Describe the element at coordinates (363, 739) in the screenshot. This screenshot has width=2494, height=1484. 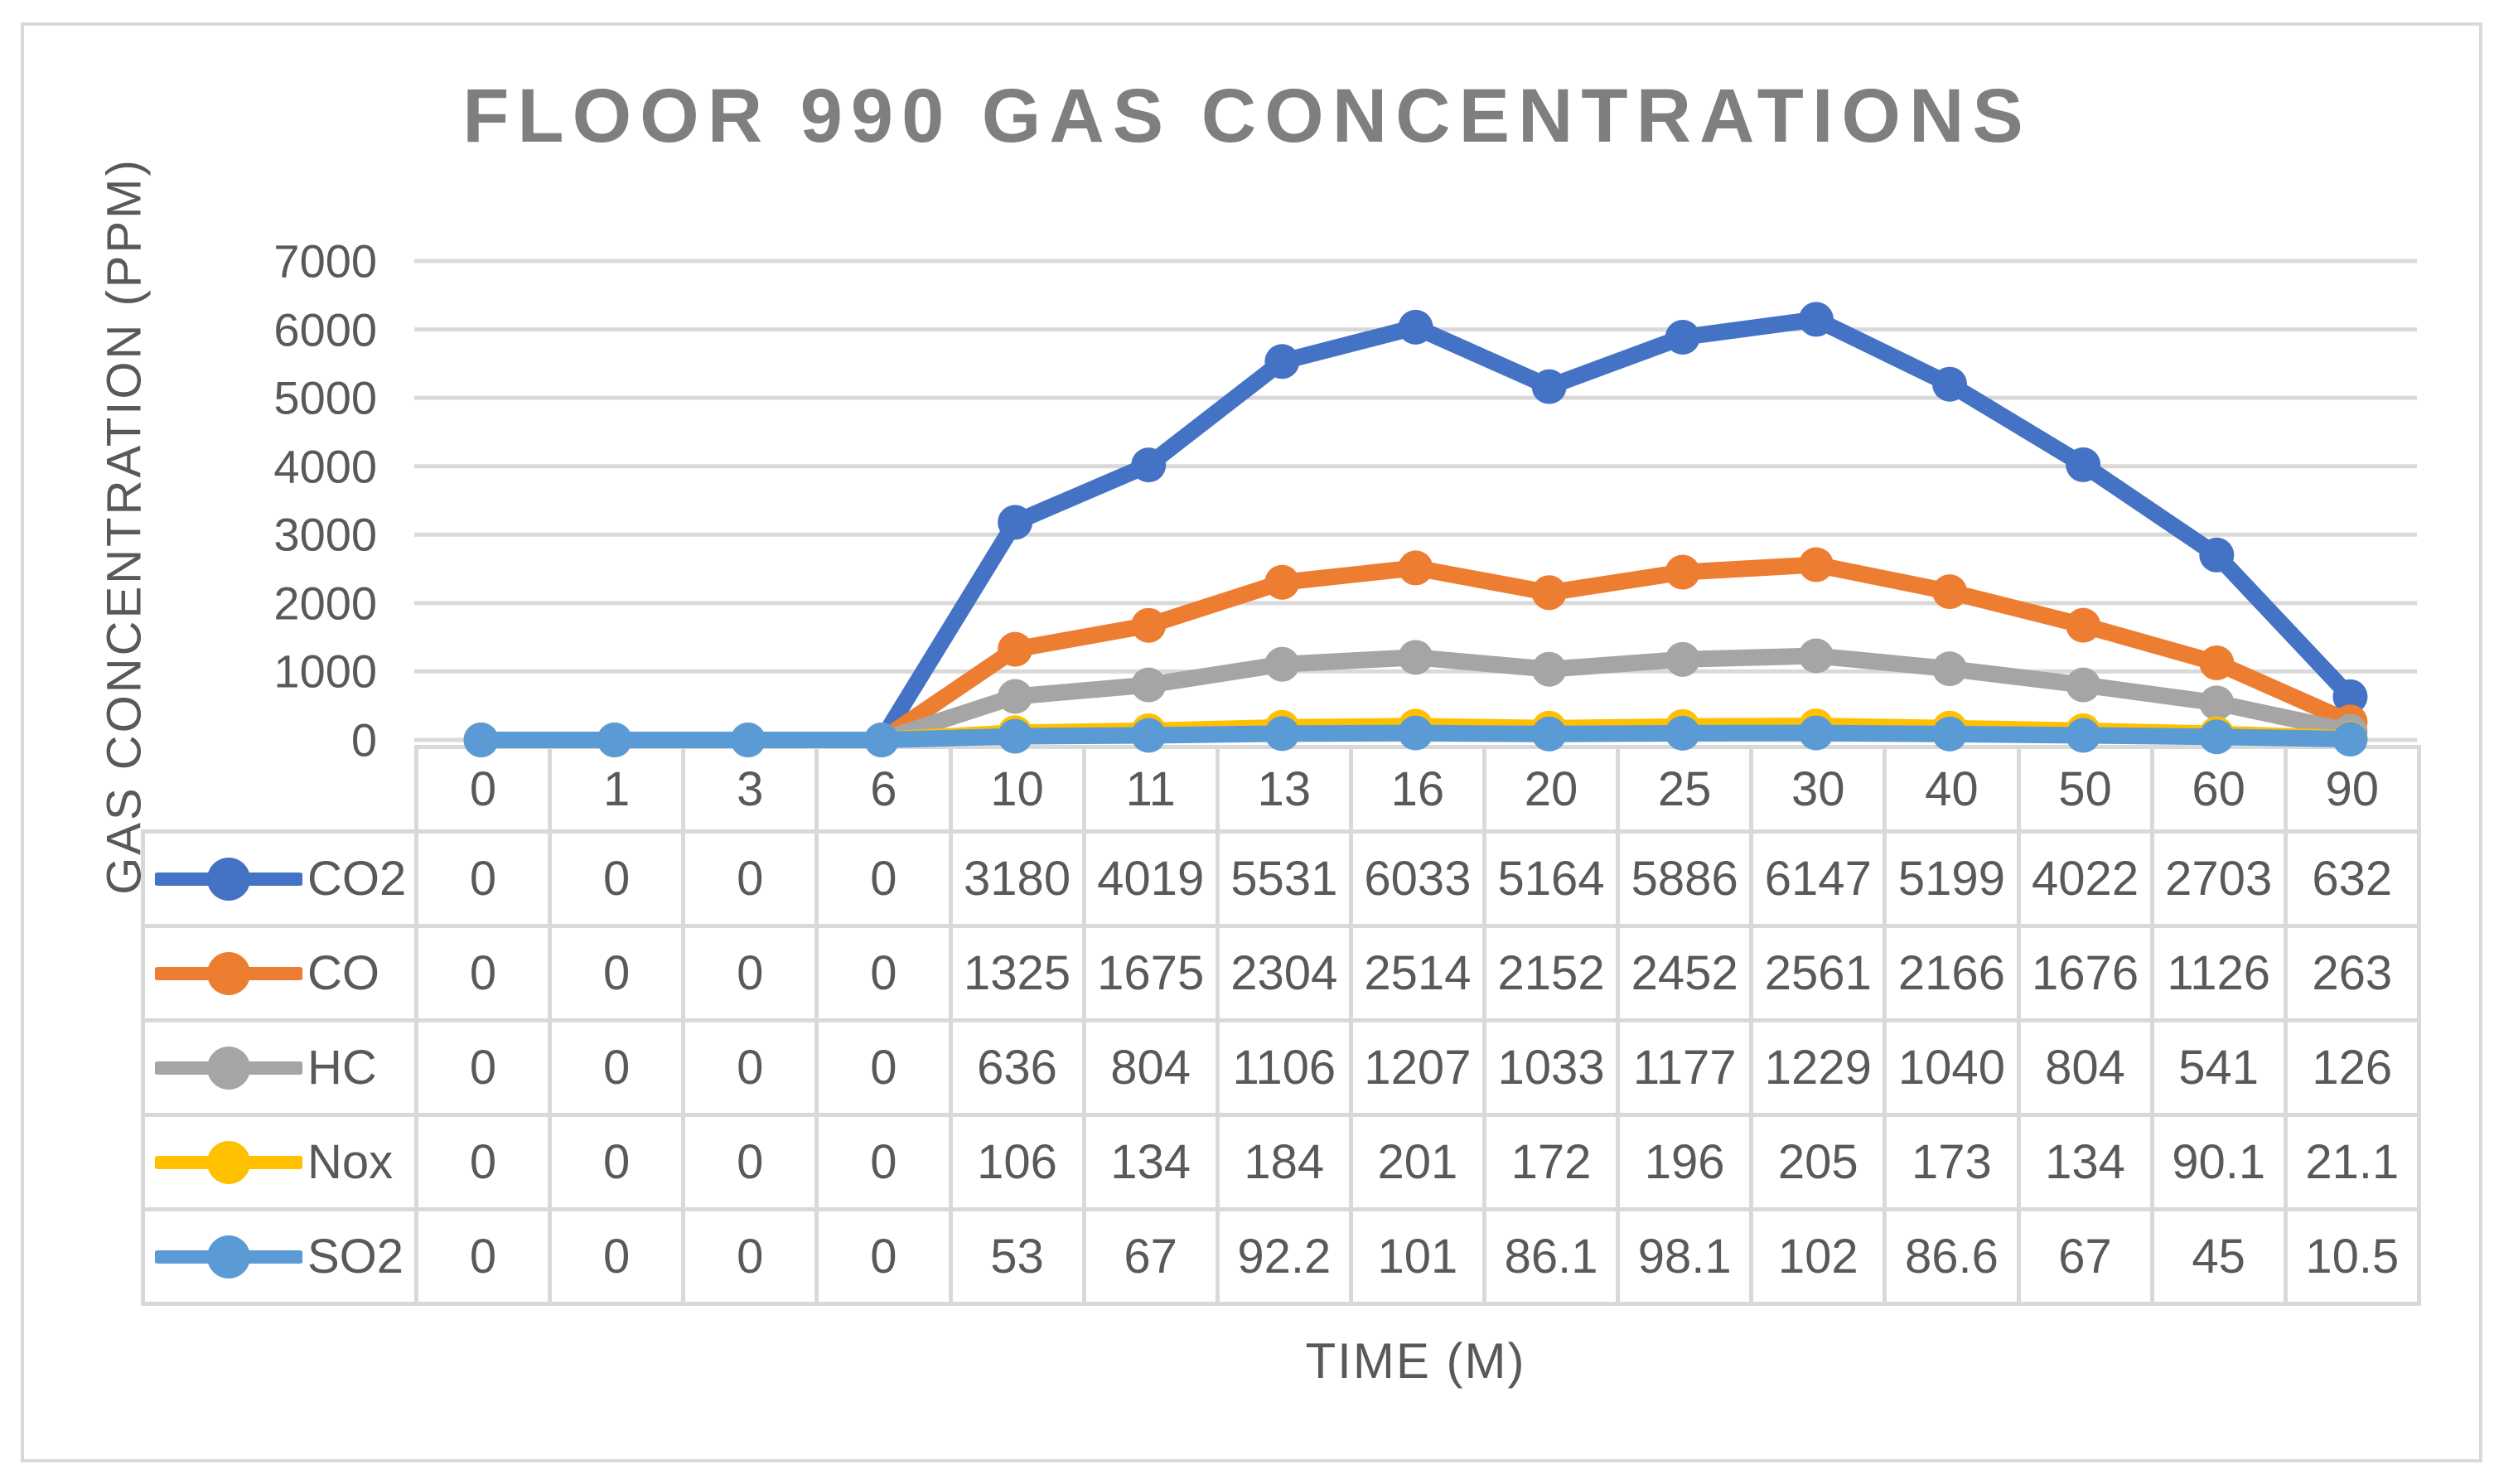
I see `y-tick-label: 0` at that location.